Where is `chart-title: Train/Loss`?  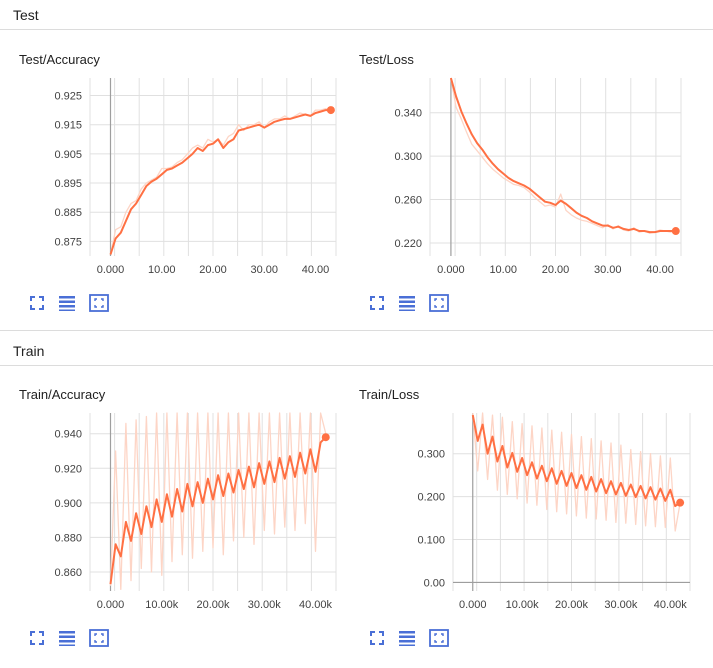
chart-title: Train/Loss is located at coordinates (389, 394).